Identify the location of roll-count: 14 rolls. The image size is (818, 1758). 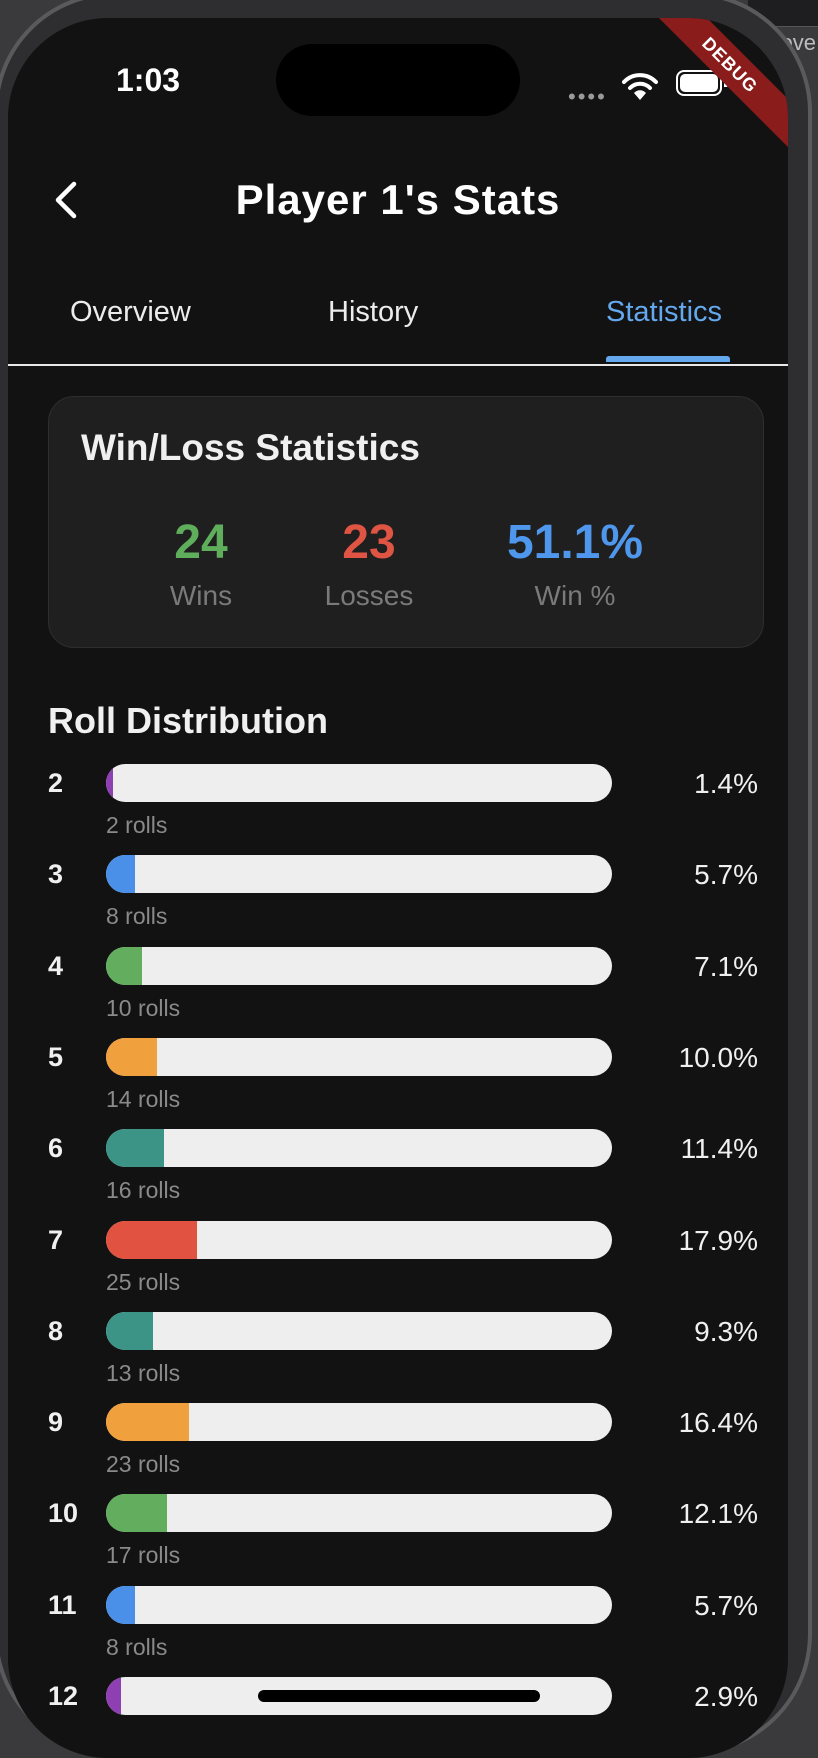
(143, 1098).